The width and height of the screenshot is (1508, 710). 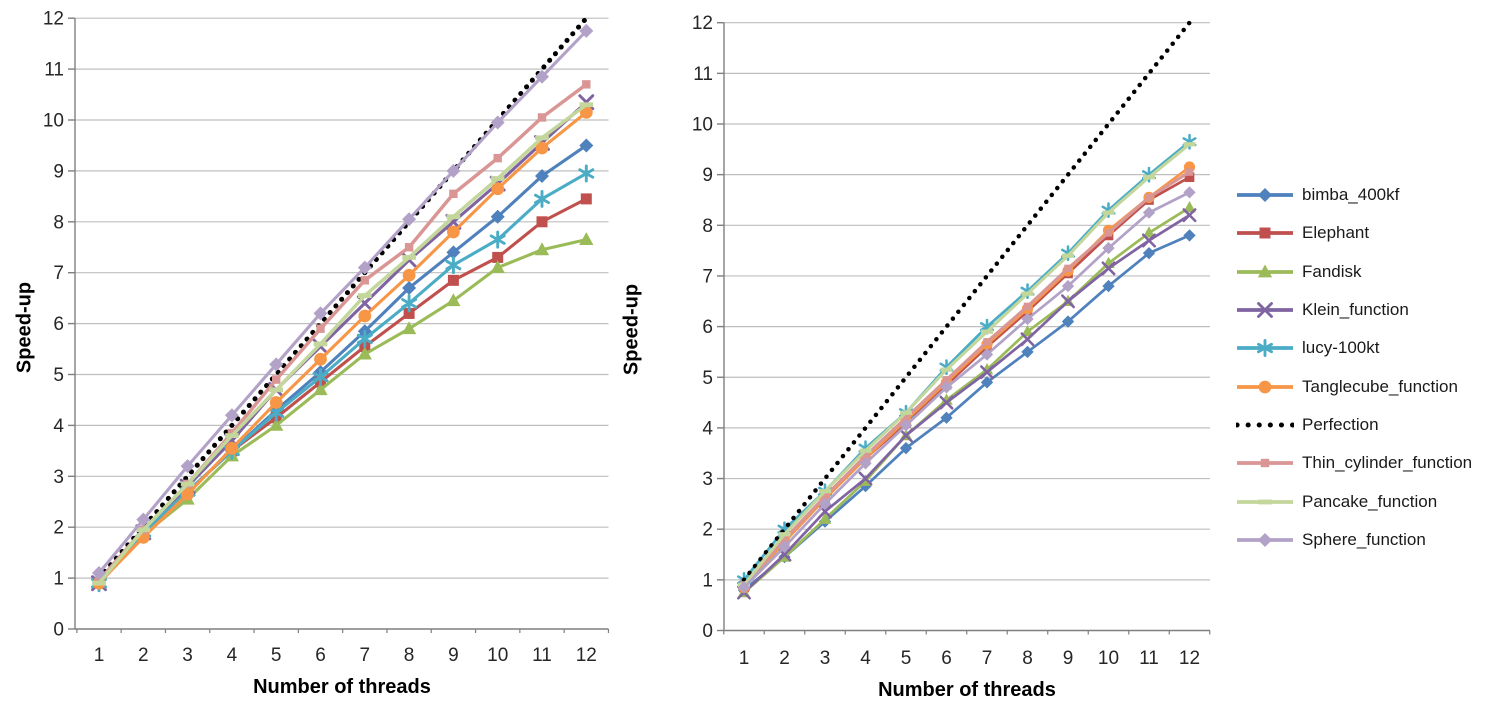 What do you see at coordinates (24, 327) in the screenshot?
I see `left-y-axis-title: Speed-up` at bounding box center [24, 327].